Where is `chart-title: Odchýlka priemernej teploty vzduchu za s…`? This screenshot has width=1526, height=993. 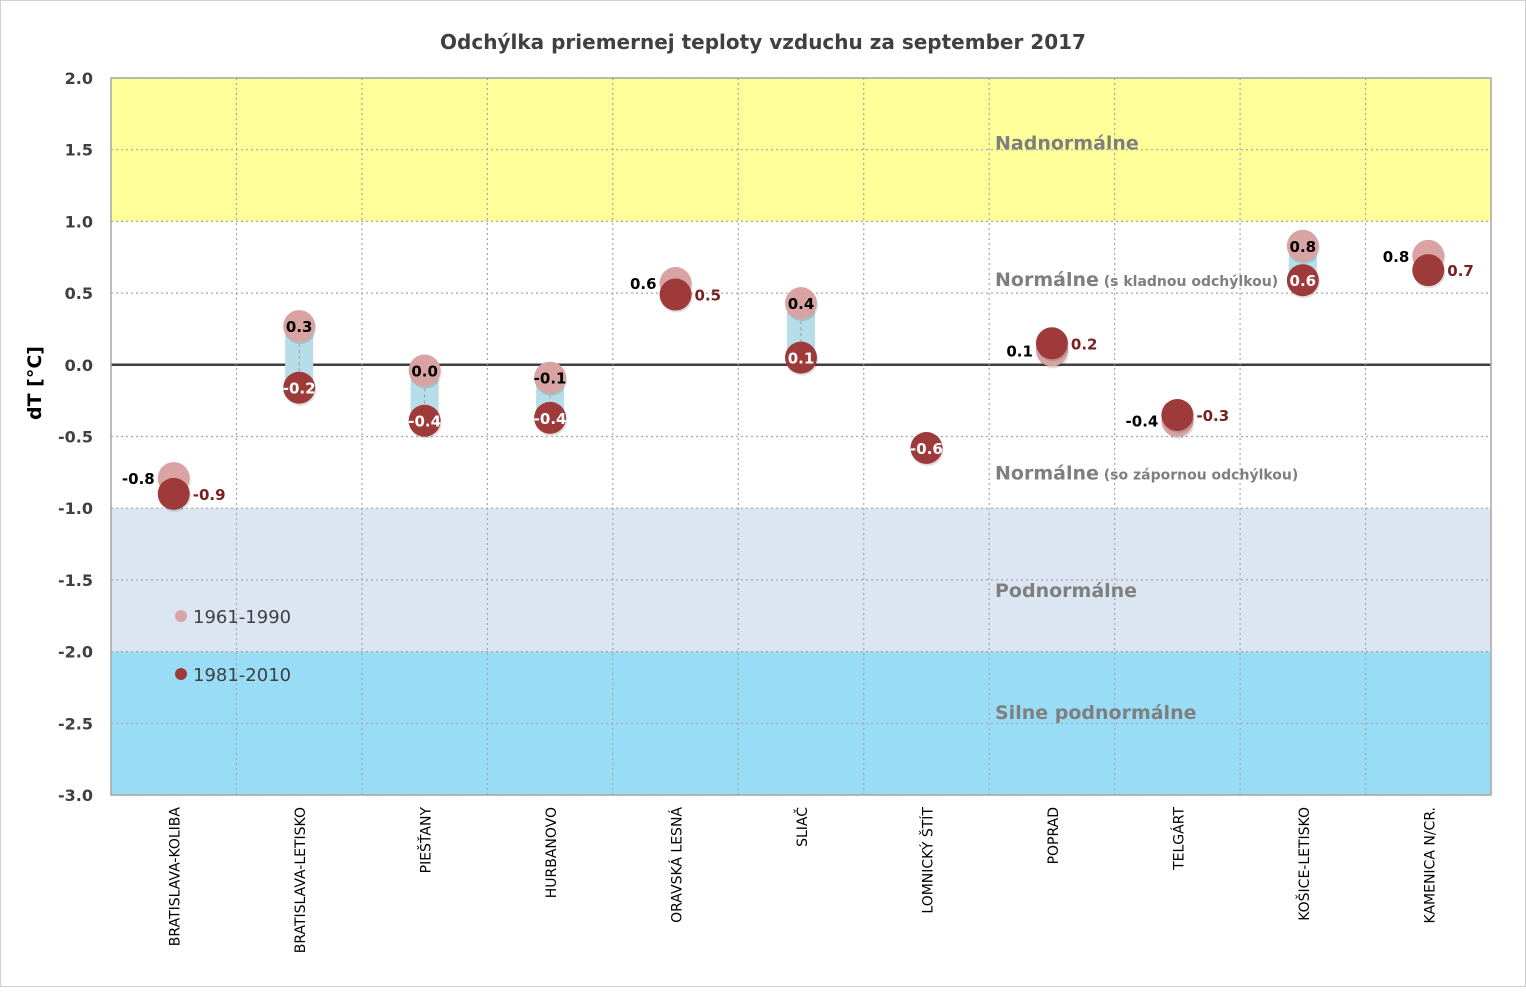 chart-title: Odchýlka priemernej teploty vzduchu za s… is located at coordinates (763, 42).